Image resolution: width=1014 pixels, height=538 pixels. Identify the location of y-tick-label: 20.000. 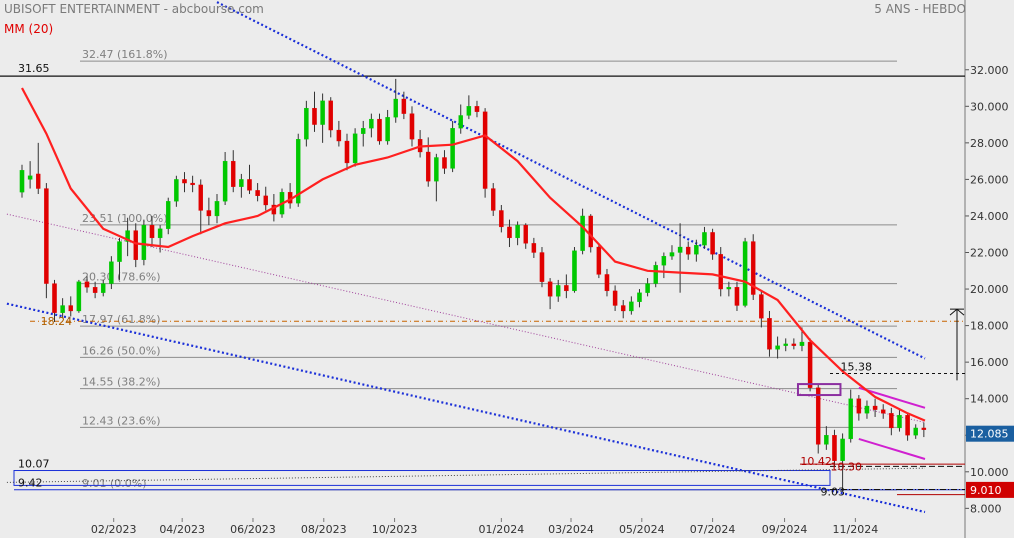
(989, 289).